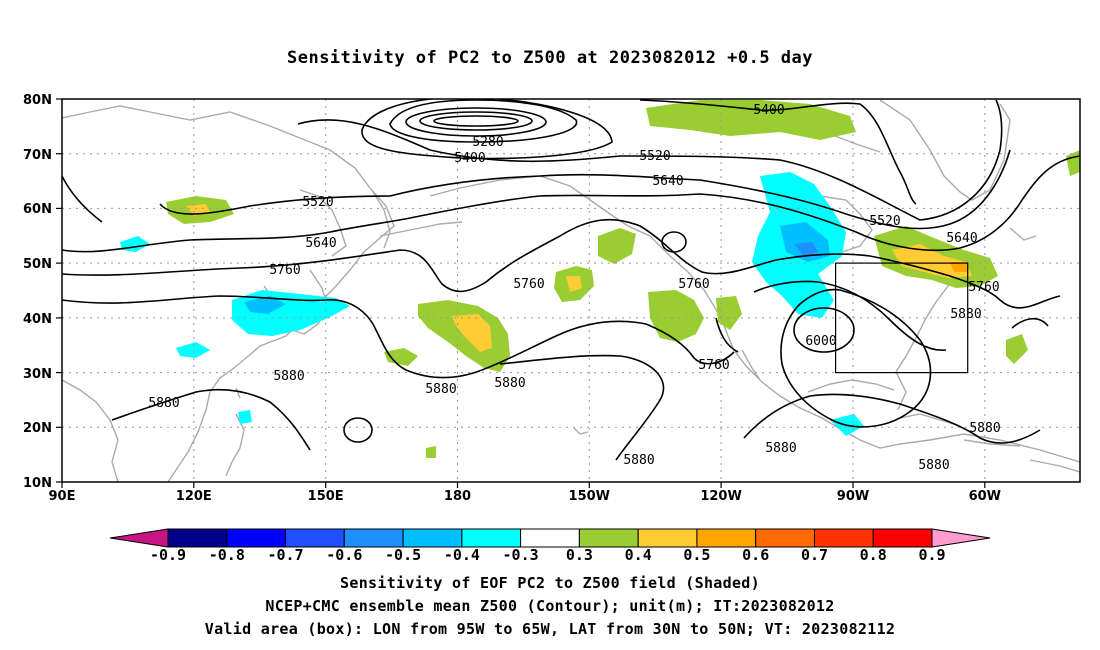 The height and width of the screenshot is (650, 1100). Describe the element at coordinates (945, 150) in the screenshot. I see `coastline-greenland` at that location.